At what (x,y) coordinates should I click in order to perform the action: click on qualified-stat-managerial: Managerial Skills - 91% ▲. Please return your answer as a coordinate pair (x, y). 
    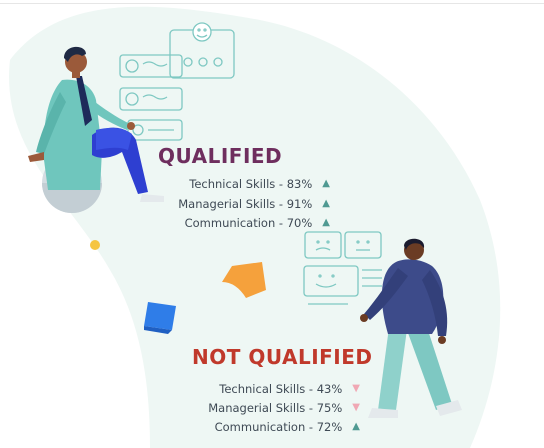
    Looking at the image, I should click on (254, 204).